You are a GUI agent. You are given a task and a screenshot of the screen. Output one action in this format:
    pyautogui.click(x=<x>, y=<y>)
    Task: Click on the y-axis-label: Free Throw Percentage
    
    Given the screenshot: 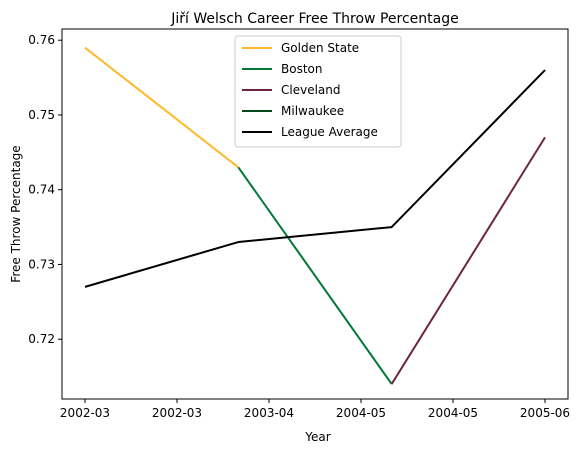 What is the action you would take?
    pyautogui.click(x=16, y=213)
    